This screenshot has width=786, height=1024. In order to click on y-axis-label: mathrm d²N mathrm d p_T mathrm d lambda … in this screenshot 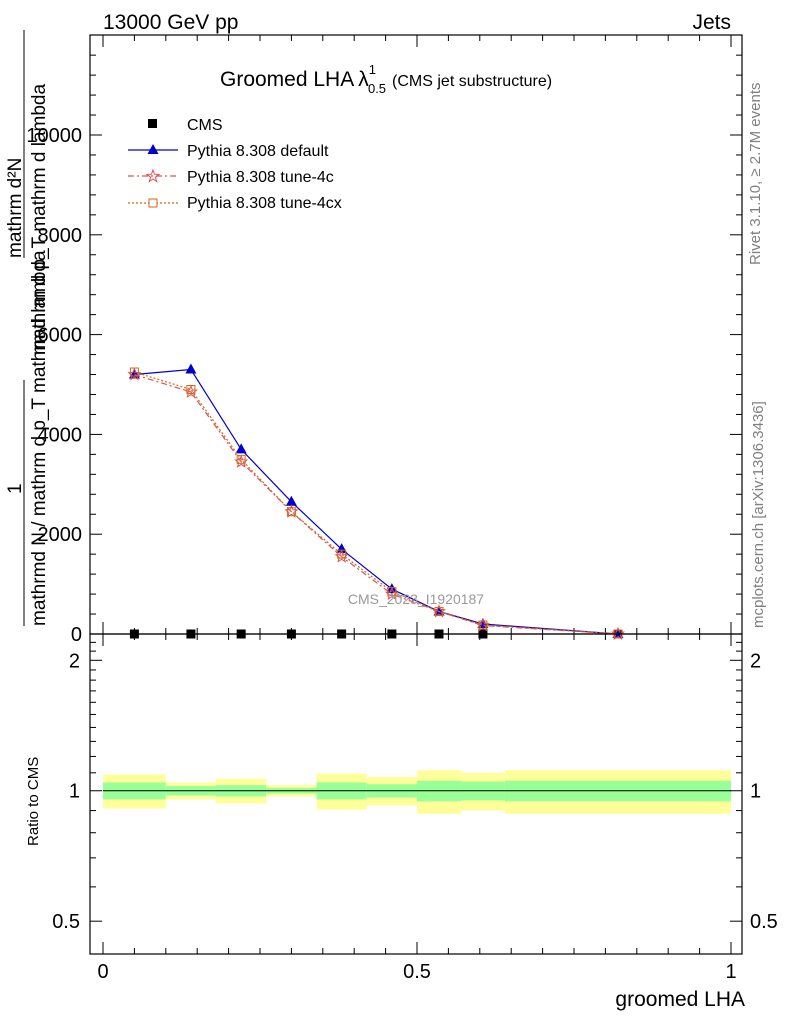, I will do `click(27, 328)`.